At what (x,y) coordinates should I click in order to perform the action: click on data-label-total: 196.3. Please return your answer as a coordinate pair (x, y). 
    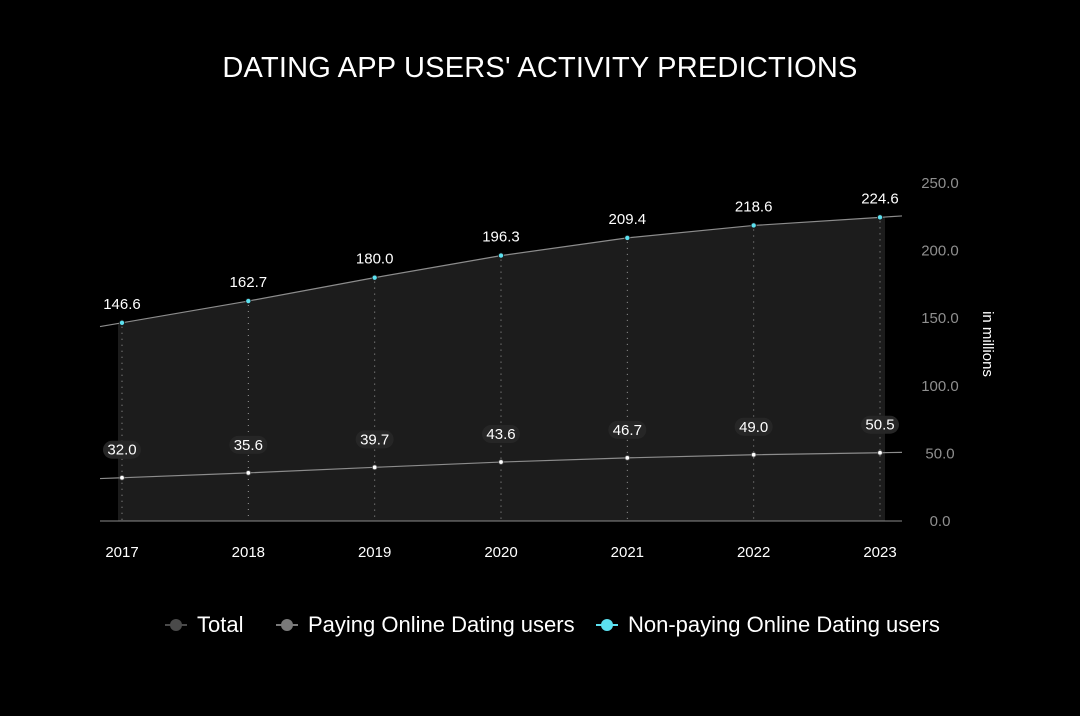
    Looking at the image, I should click on (501, 237).